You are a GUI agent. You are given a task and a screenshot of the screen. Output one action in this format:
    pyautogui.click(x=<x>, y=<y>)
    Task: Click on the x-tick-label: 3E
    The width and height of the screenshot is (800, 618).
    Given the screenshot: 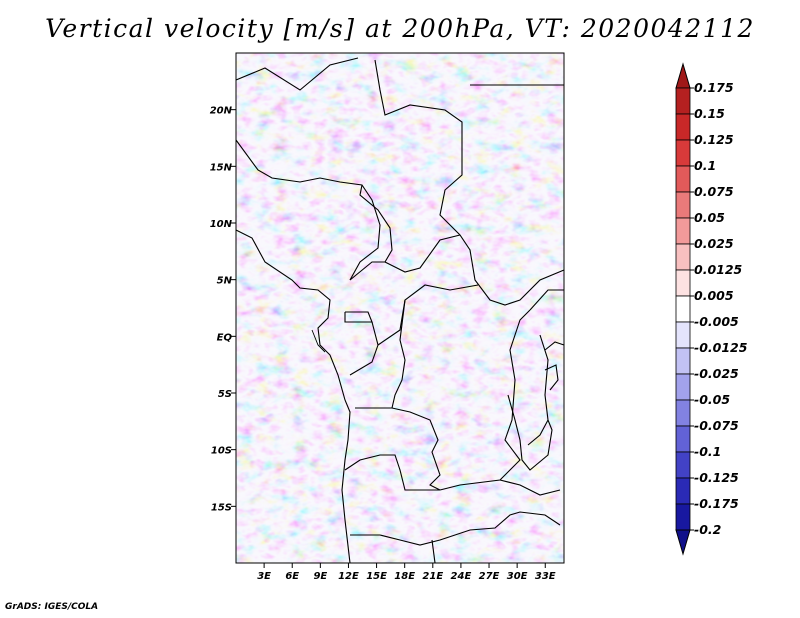 What is the action you would take?
    pyautogui.click(x=264, y=576)
    